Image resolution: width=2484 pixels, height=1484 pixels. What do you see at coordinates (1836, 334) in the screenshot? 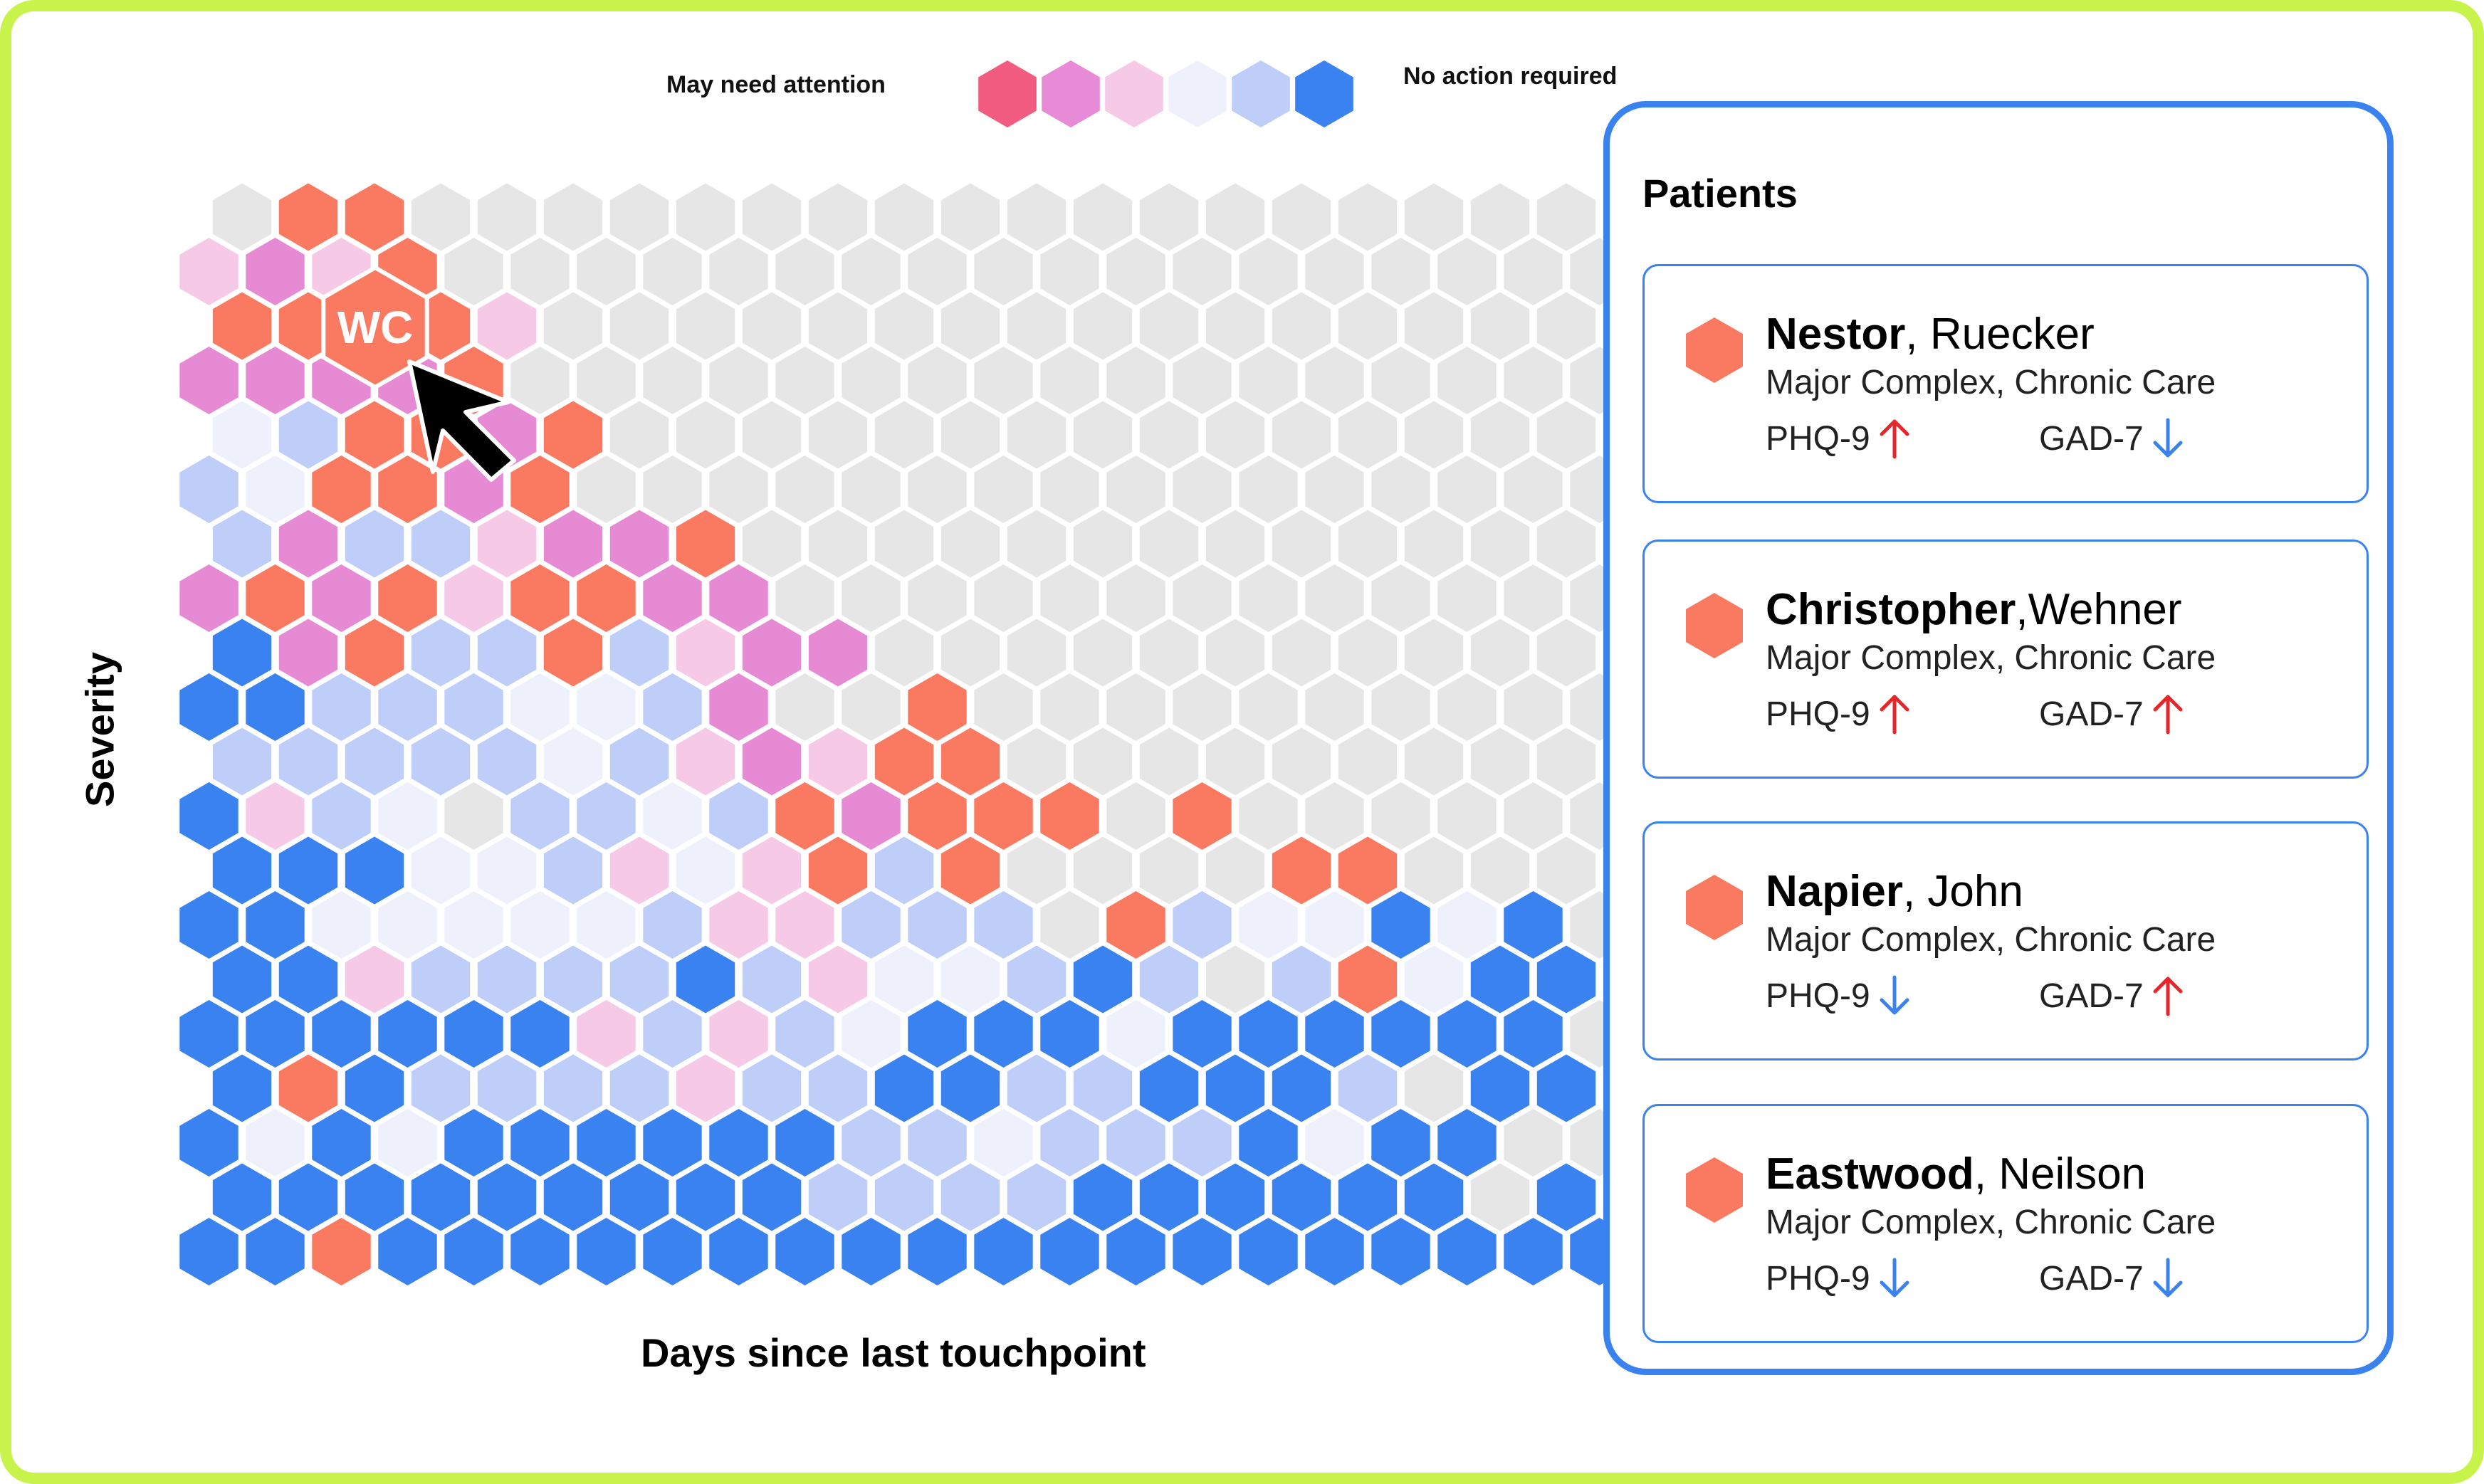
I see `patient-first-name: Nestor` at bounding box center [1836, 334].